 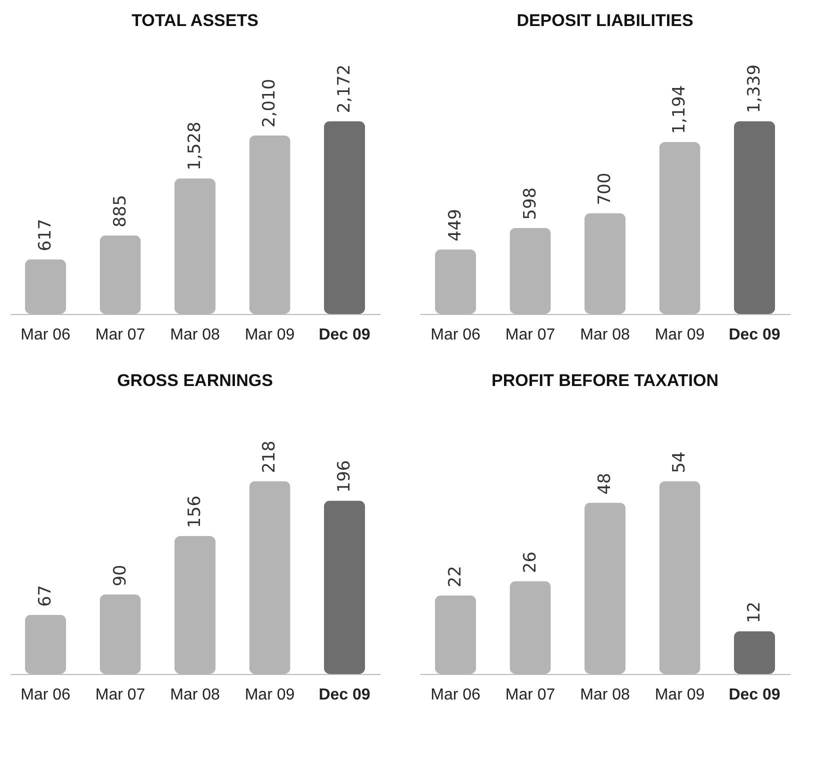 What do you see at coordinates (605, 380) in the screenshot?
I see `chart-title: PROFIT BEFORE TAXATION` at bounding box center [605, 380].